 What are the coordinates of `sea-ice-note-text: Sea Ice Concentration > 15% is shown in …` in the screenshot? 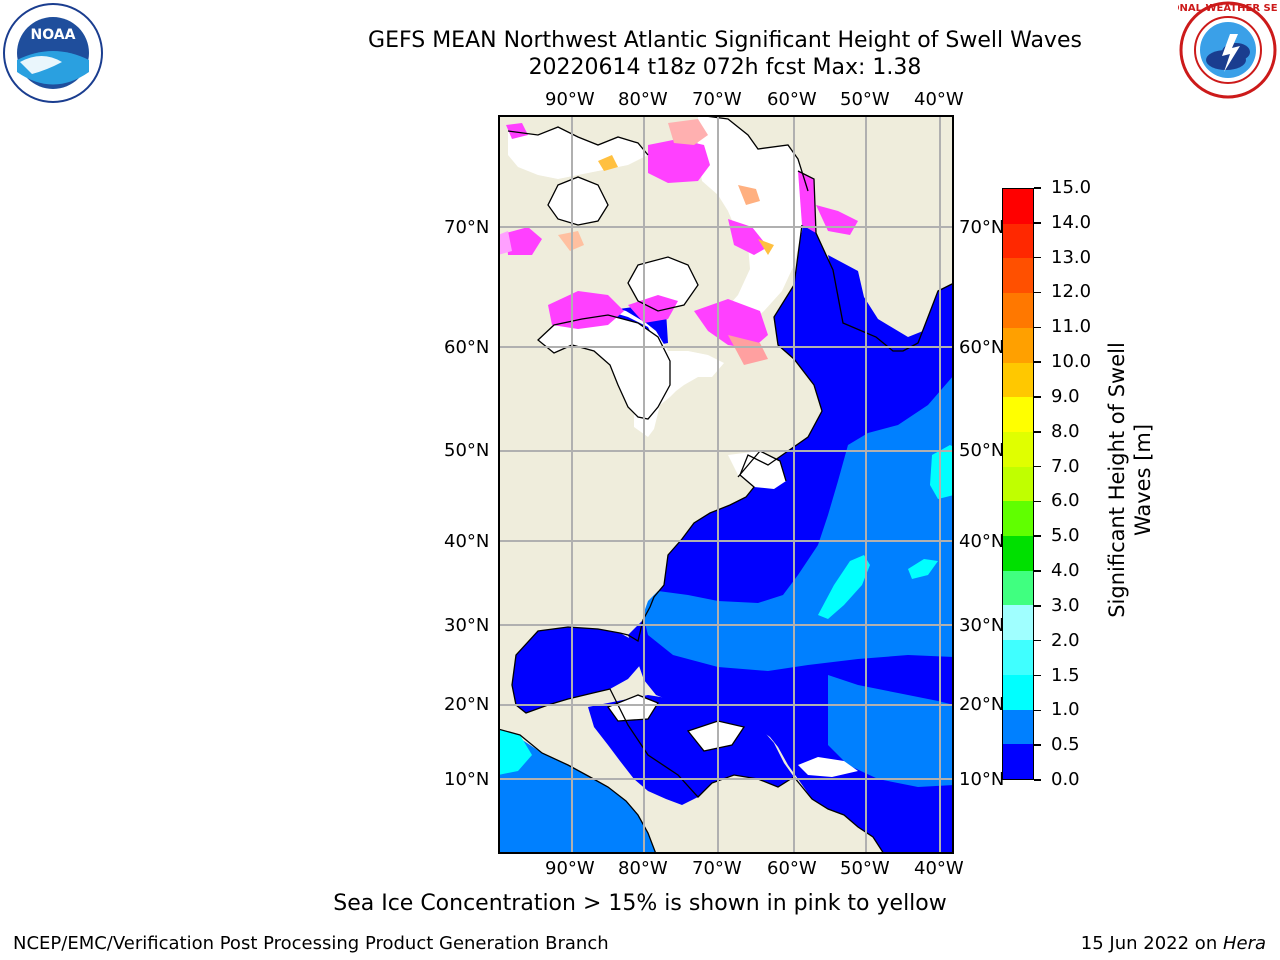 It's located at (640, 903).